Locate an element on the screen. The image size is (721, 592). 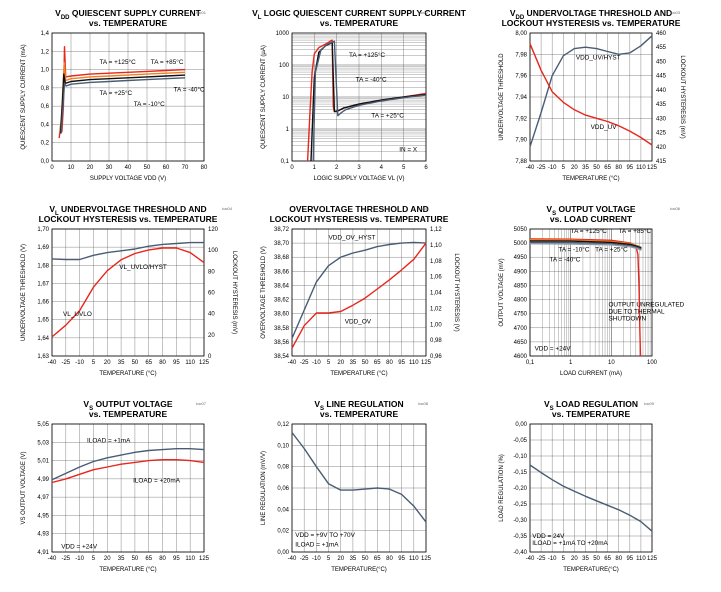
y-axis-label: LINE REGULATION (mV/V) is located at coordinates (264, 488).